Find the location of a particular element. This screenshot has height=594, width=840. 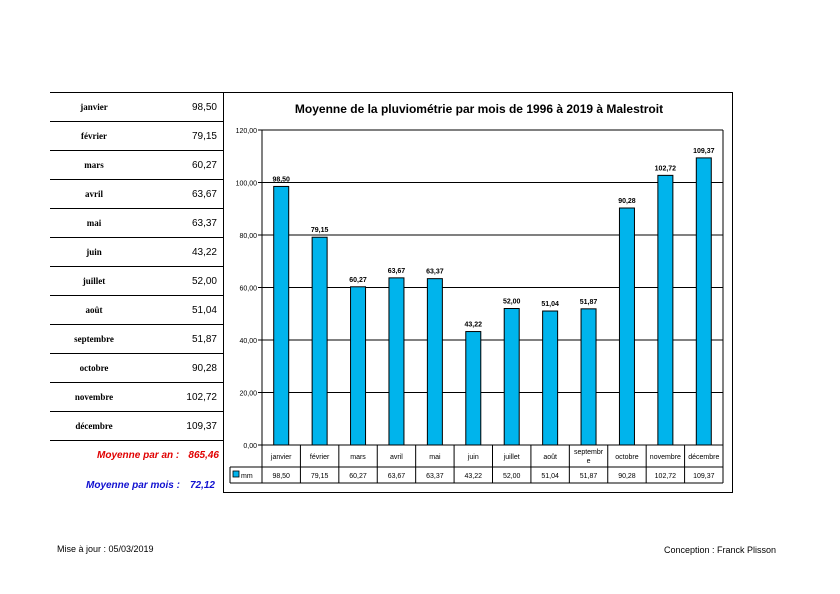

table-row: avril 63,67 is located at coordinates (136, 194).